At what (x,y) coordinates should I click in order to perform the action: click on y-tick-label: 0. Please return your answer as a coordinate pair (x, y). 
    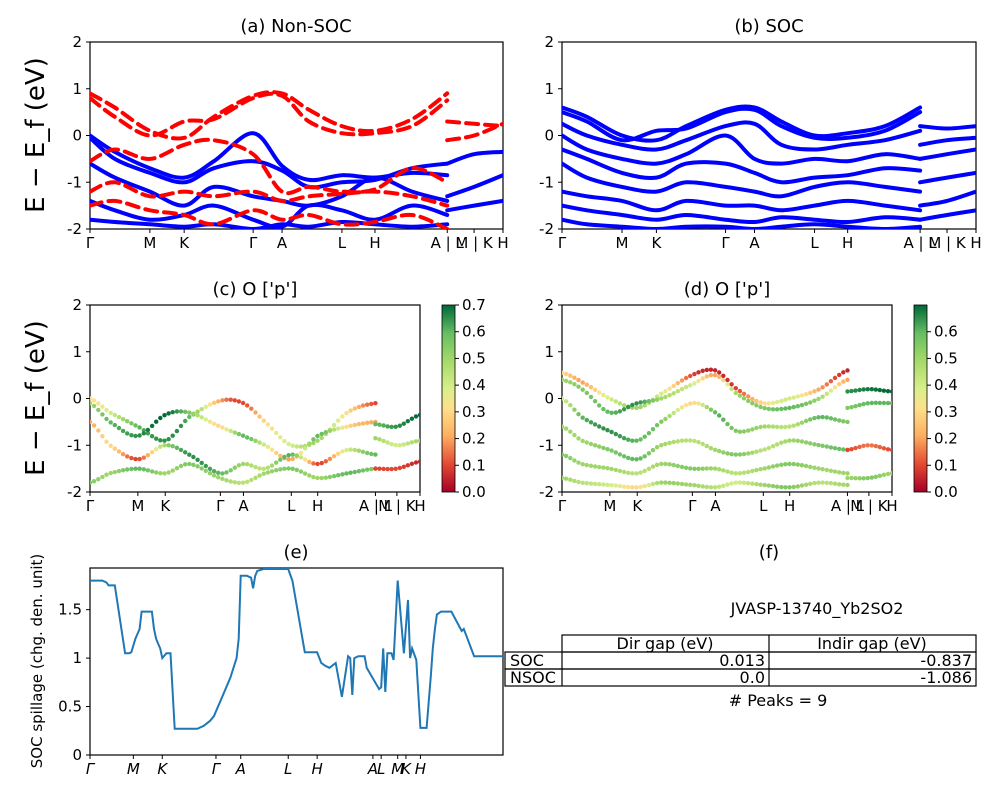
    Looking at the image, I should click on (77, 136).